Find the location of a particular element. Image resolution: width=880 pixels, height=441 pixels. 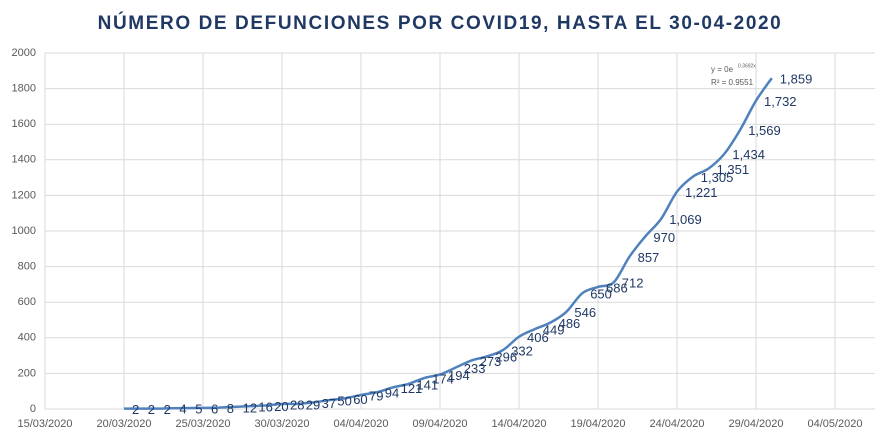

y-tick-label: 600 is located at coordinates (27, 302).